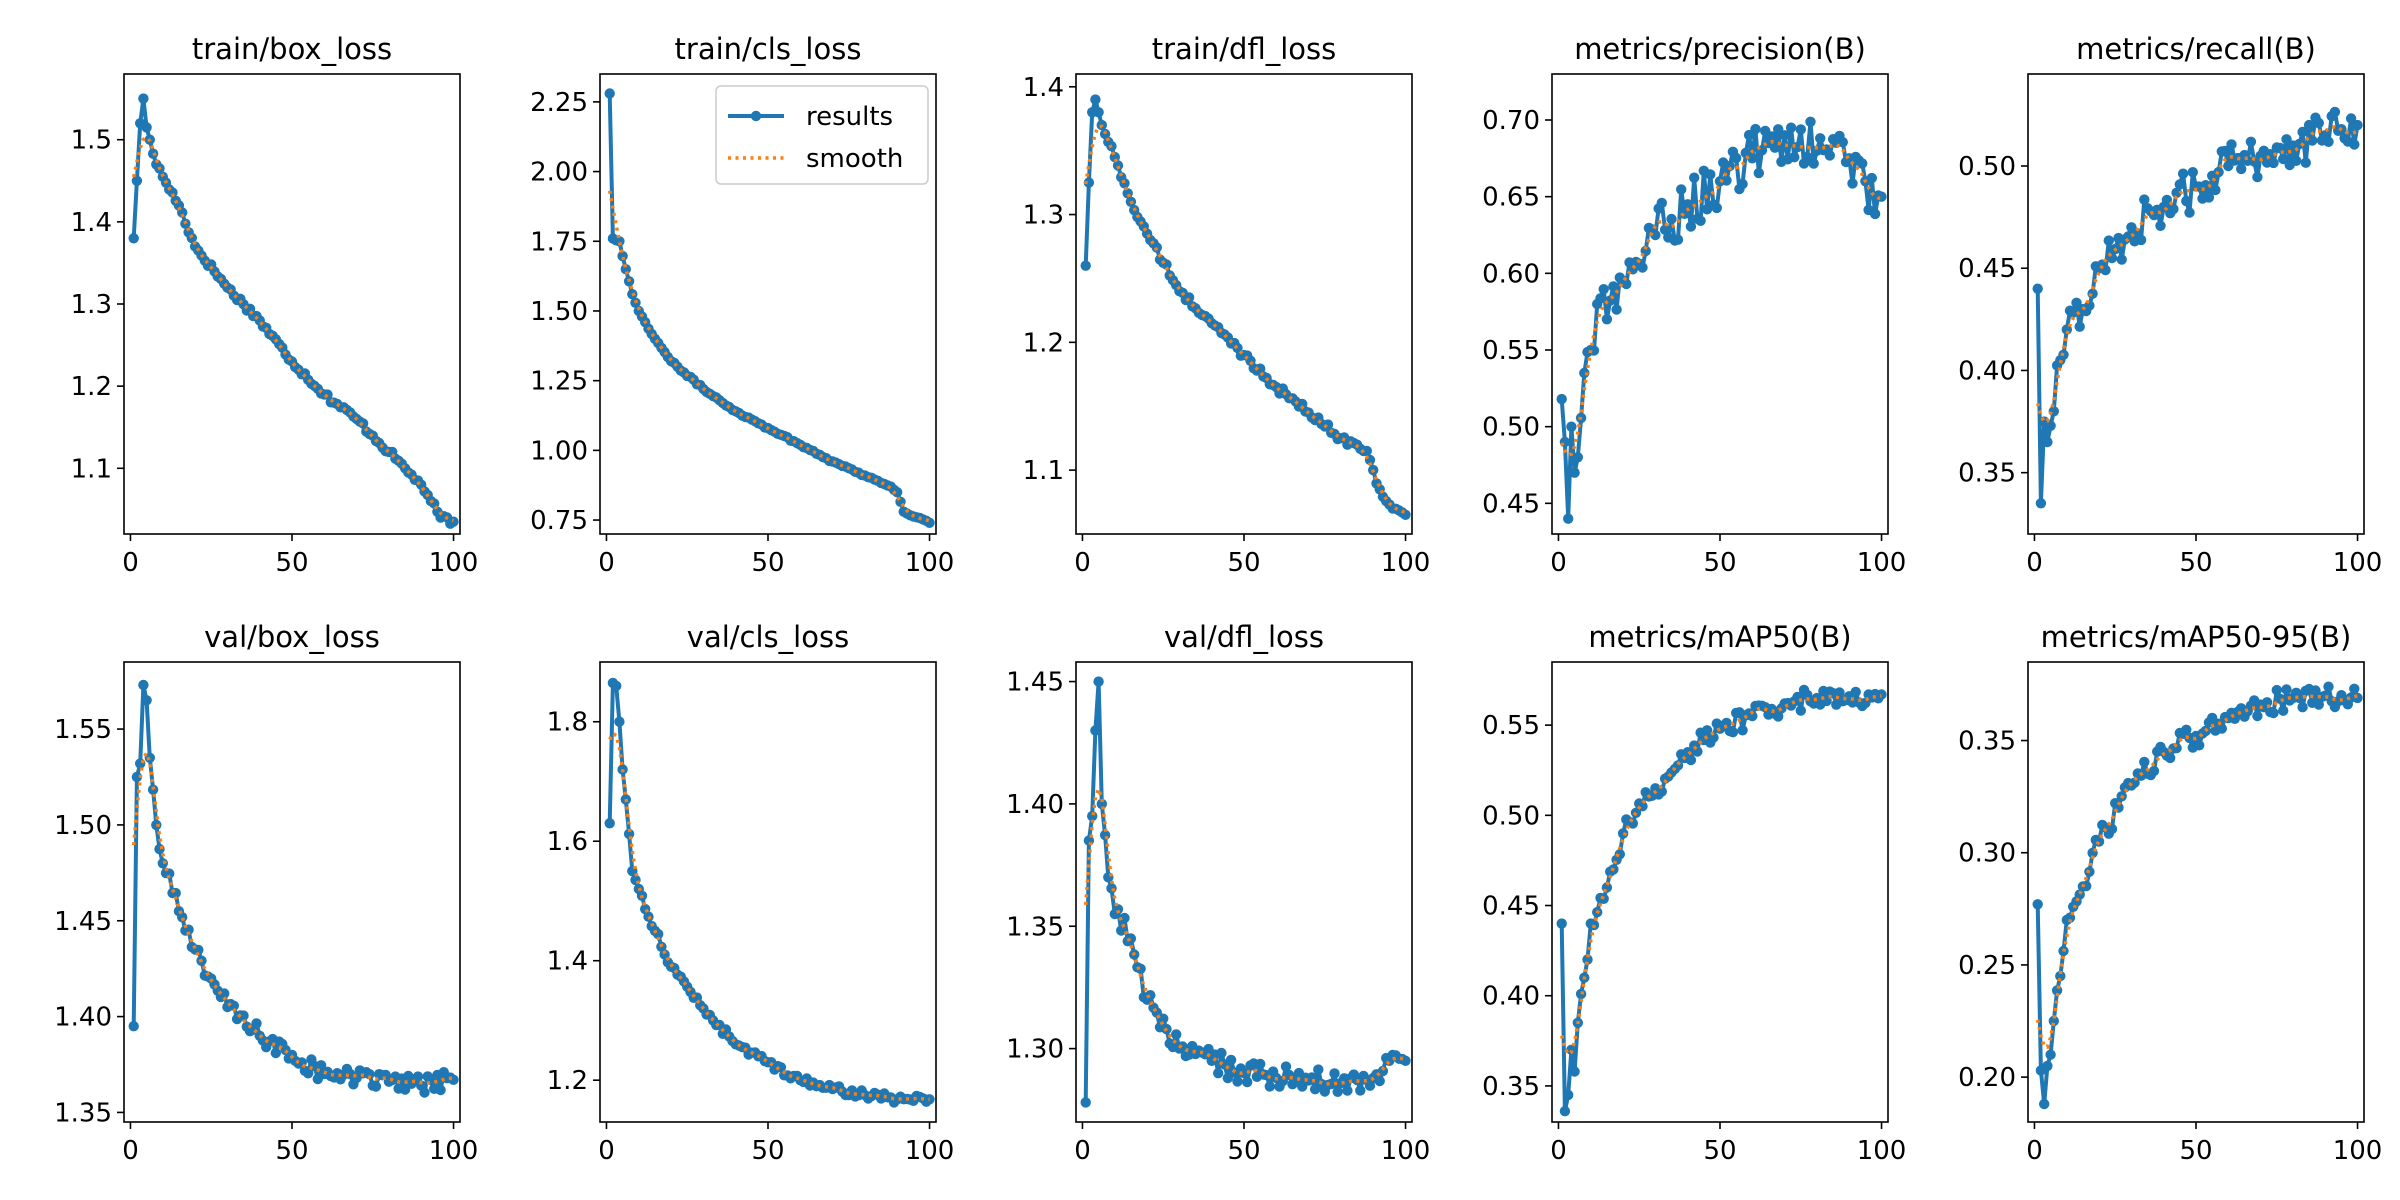 The width and height of the screenshot is (2400, 1200). Describe the element at coordinates (1987, 854) in the screenshot. I see `y-tick-label: 0.30` at that location.